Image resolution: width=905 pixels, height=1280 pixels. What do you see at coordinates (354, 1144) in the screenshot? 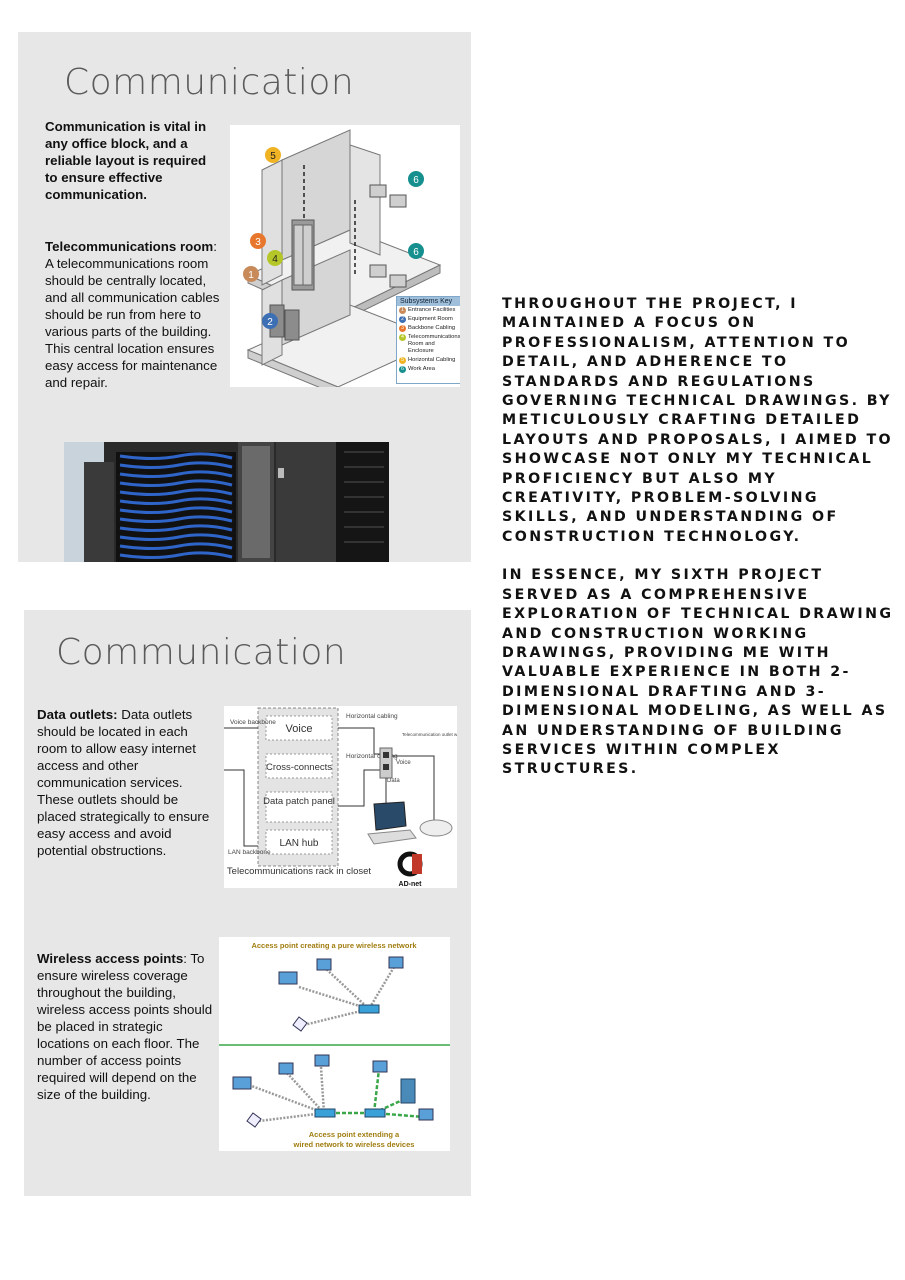
I see `ap-bottom-title-line2: wired network to wireless devices` at bounding box center [354, 1144].